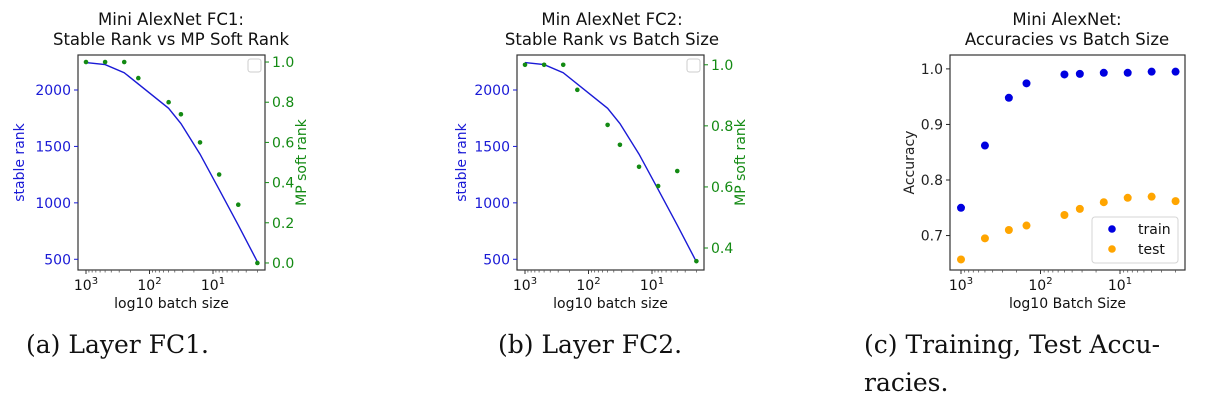 Image resolution: width=1218 pixels, height=413 pixels. Describe the element at coordinates (1067, 39) in the screenshot. I see `chart-title: Accuracies vs Batch Size` at that location.